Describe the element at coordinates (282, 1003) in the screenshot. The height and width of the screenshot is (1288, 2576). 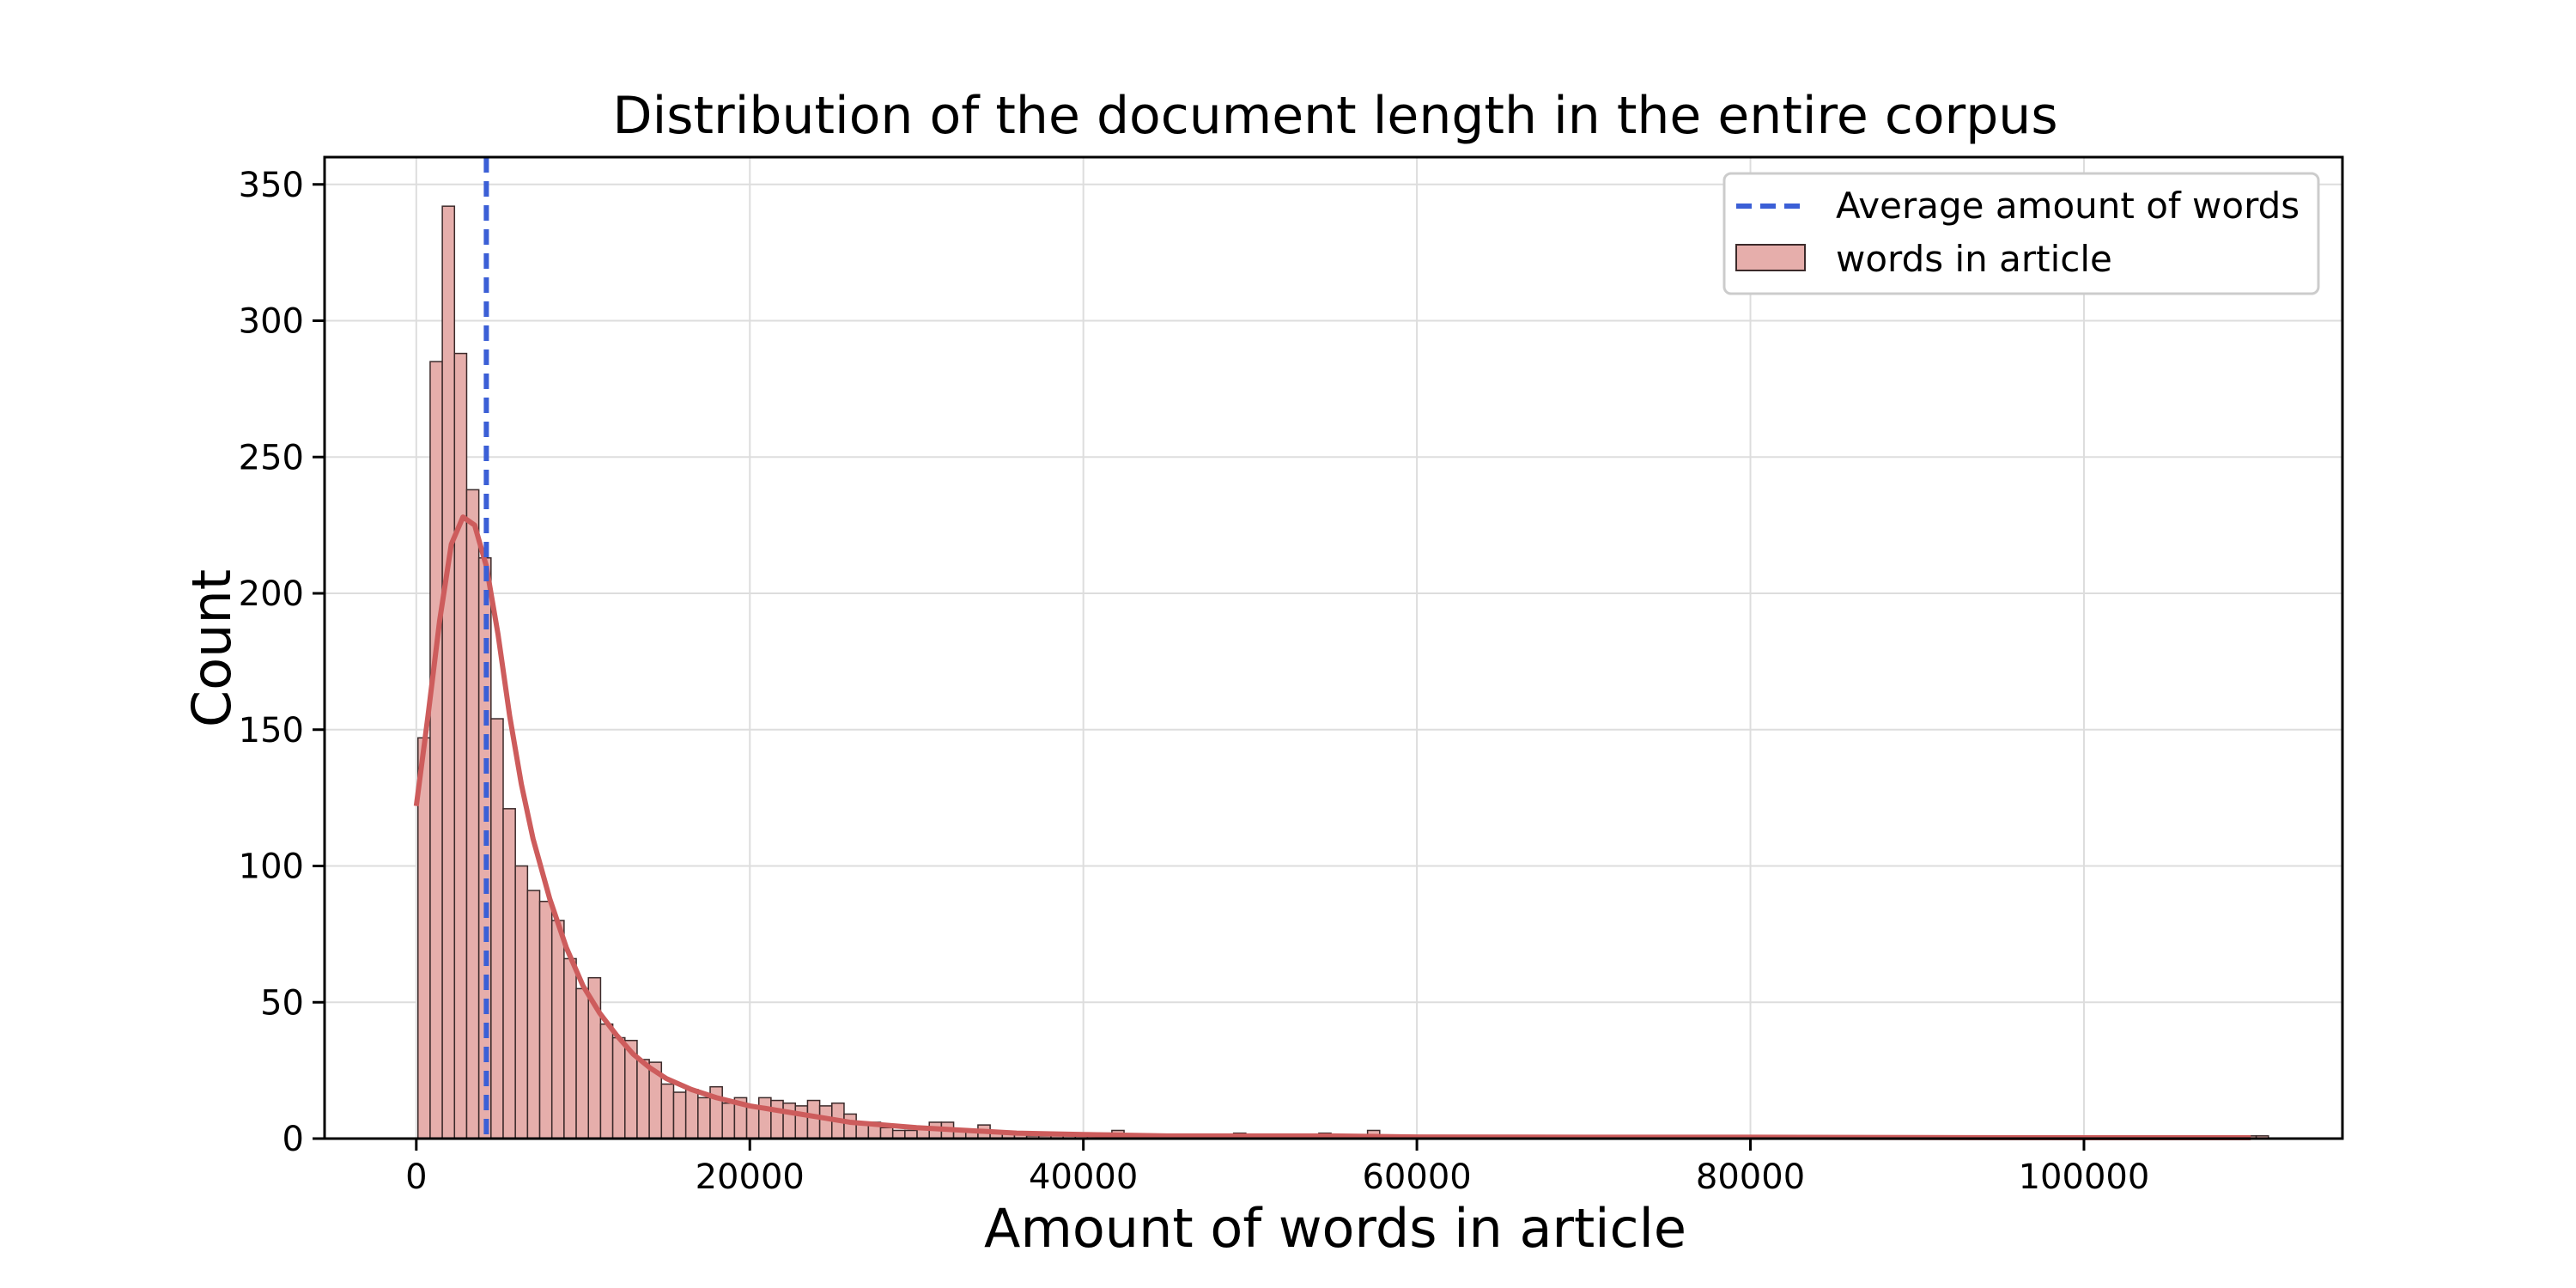
I see `y-tick-label: 50` at that location.